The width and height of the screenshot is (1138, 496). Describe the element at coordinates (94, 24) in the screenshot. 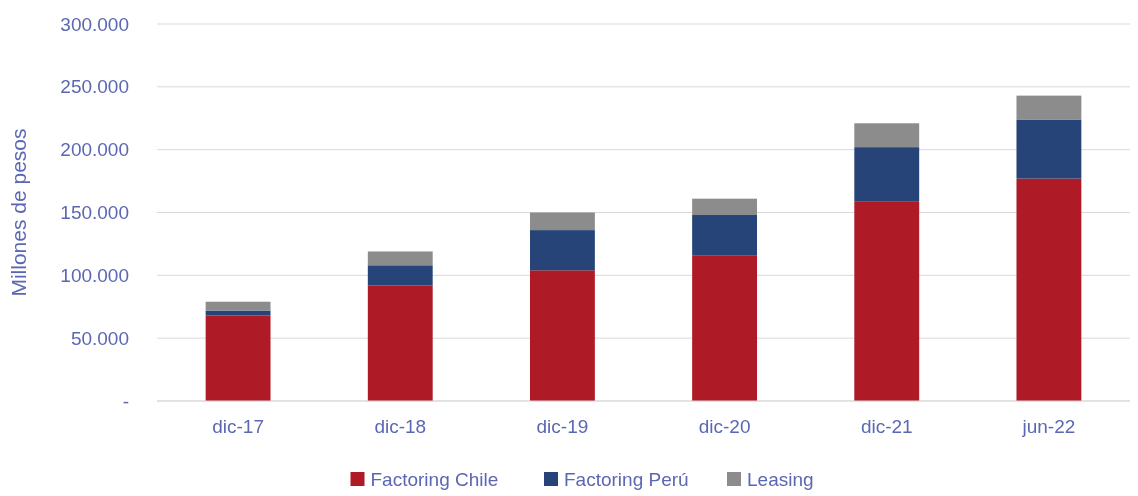

I see `y-tick-label: 300.000` at that location.